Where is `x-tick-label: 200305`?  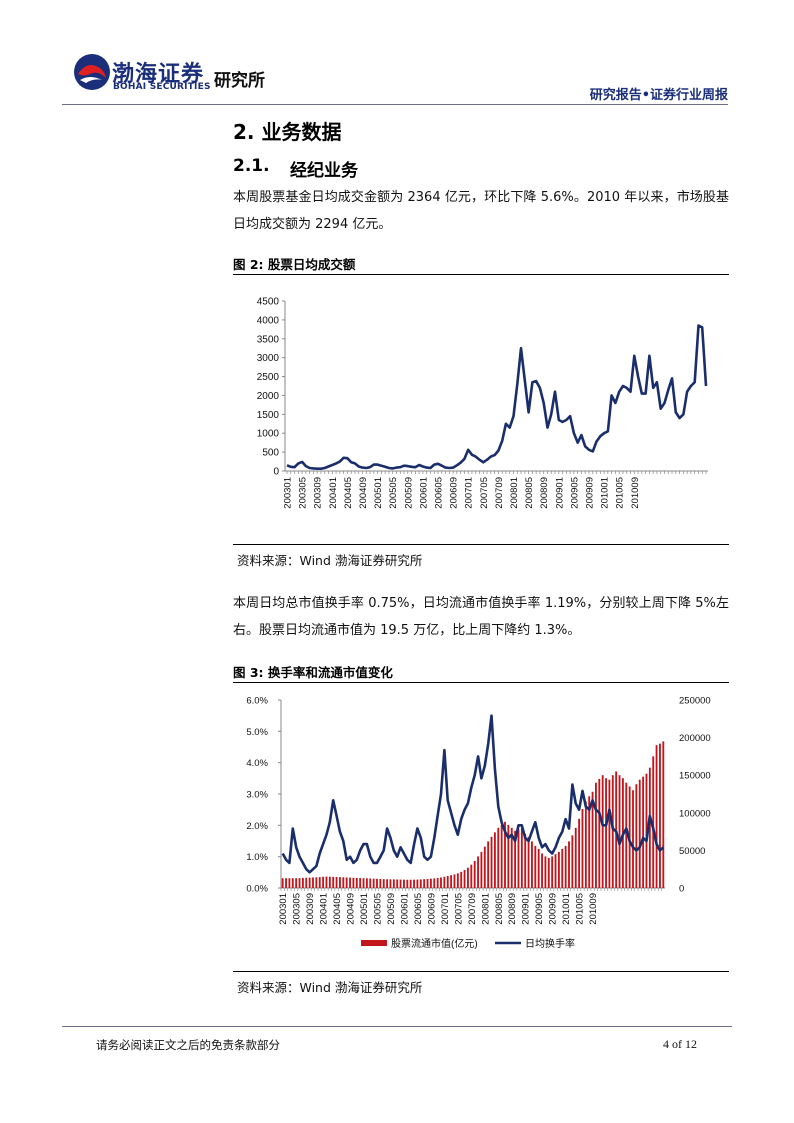 x-tick-label: 200305 is located at coordinates (297, 909).